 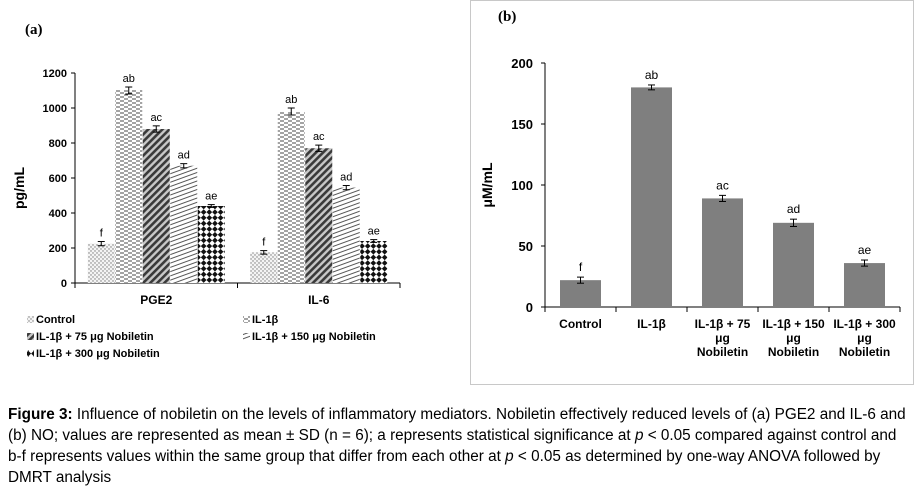 I want to click on panel-b-data-label: ab, so click(x=652, y=75).